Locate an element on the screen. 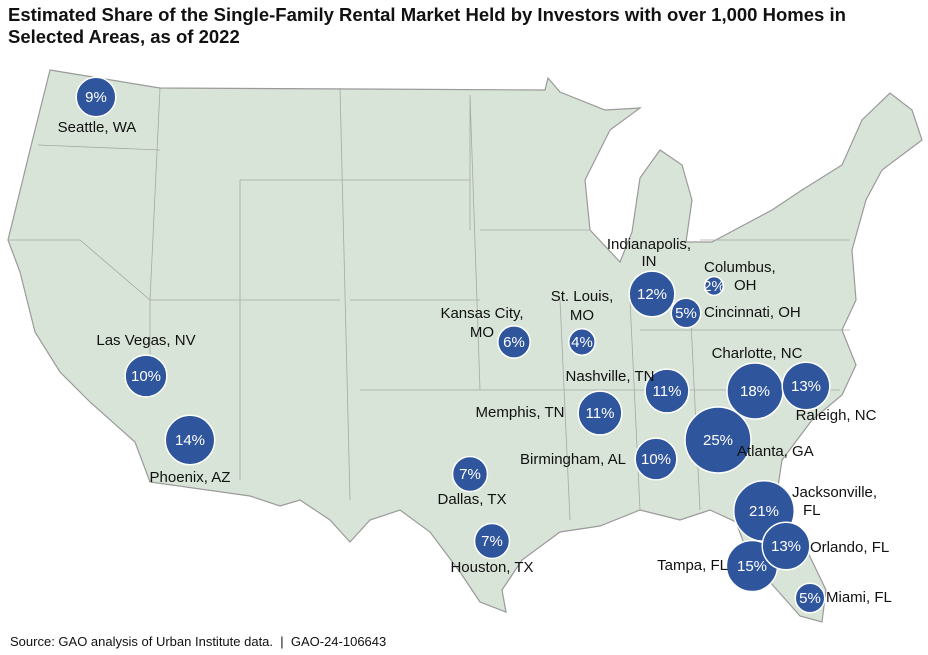 This screenshot has height=655, width=928. bubble-label: 25% is located at coordinates (718, 440).